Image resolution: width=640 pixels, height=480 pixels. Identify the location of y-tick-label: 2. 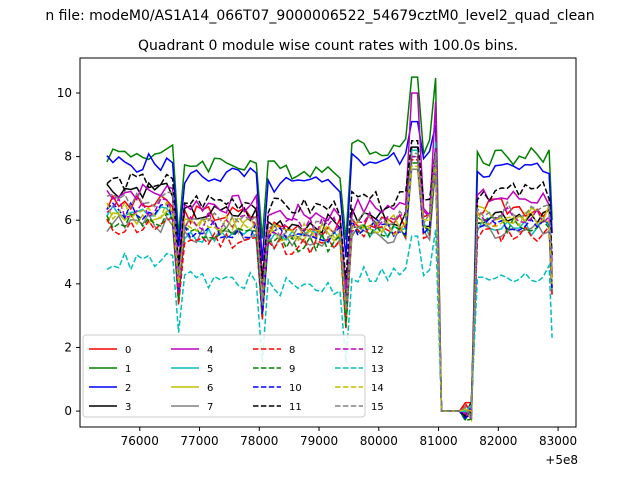
(68, 347).